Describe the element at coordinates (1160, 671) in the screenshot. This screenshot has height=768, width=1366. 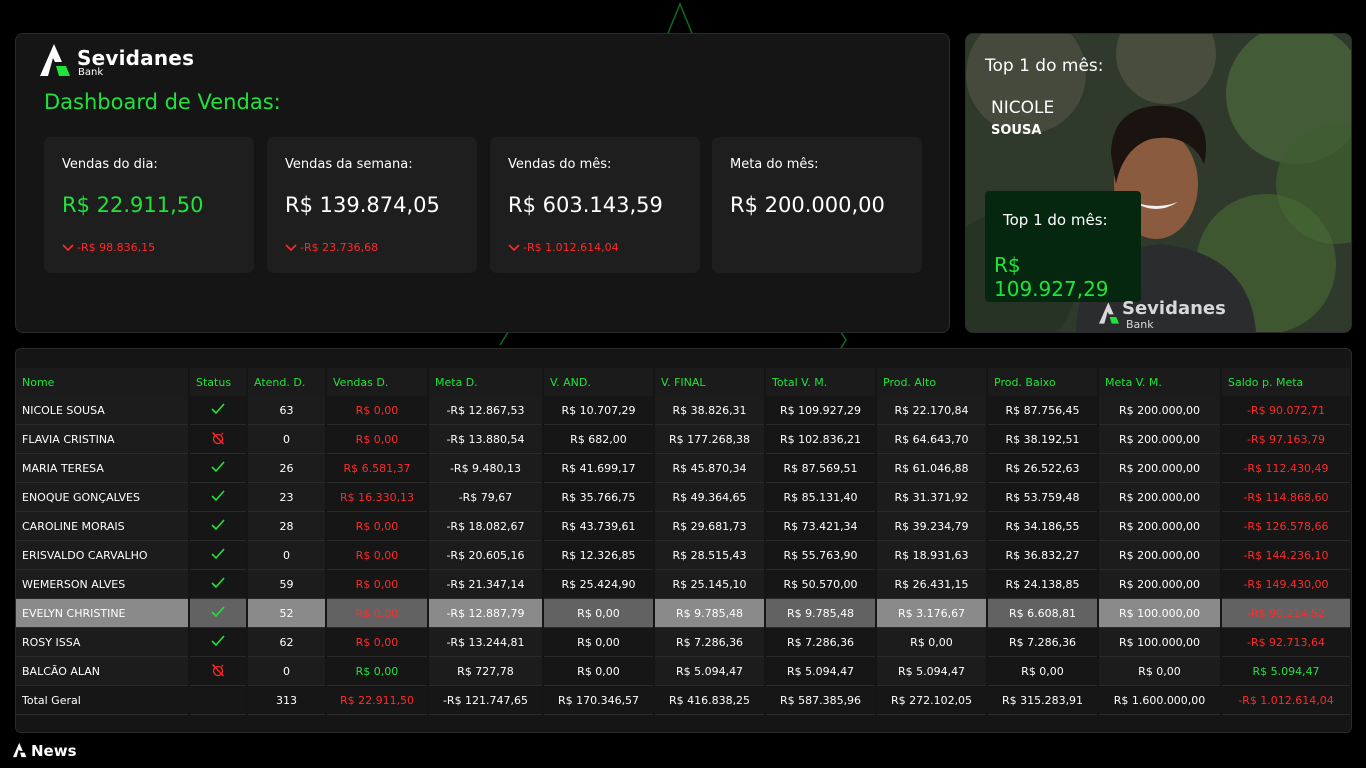
I see `cell-metavm: R$ 0,00` at that location.